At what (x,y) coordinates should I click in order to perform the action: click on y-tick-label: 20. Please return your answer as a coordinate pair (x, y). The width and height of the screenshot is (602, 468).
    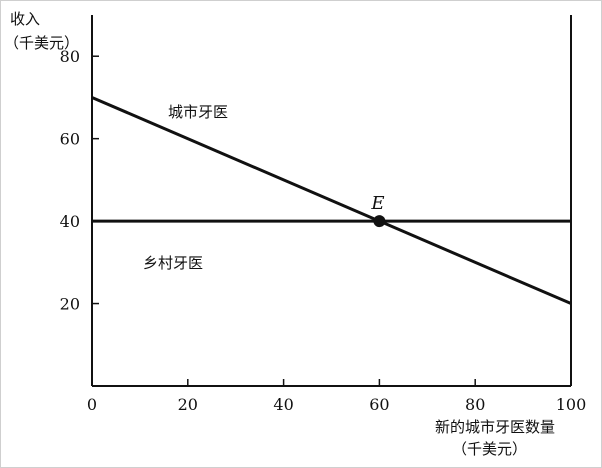
    Looking at the image, I should click on (70, 304).